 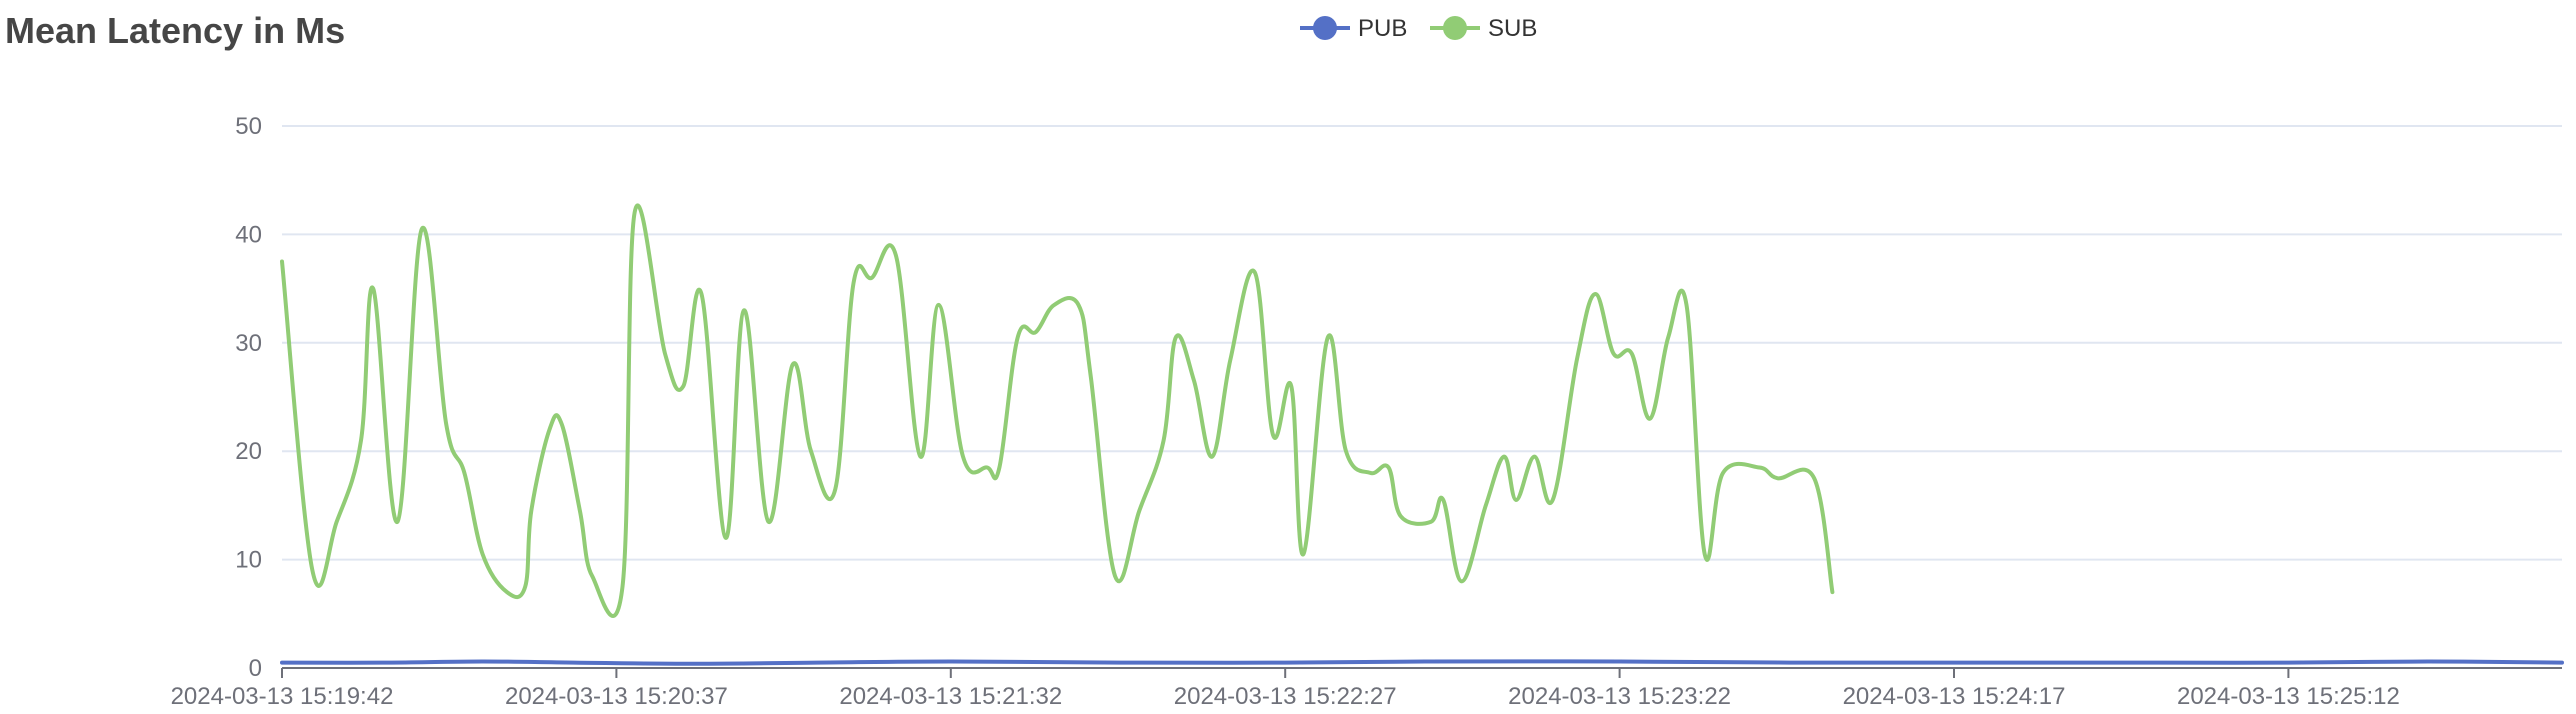 What do you see at coordinates (1954, 696) in the screenshot?
I see `x-tick-label: 2024-03-13 15:24:17` at bounding box center [1954, 696].